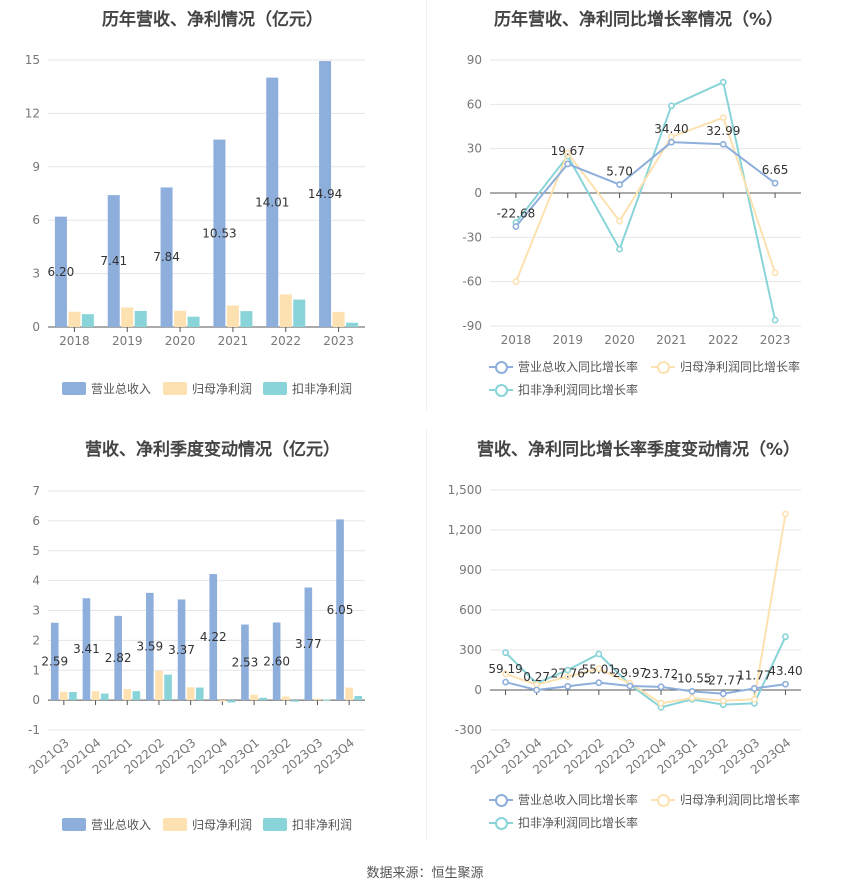 This screenshot has height=891, width=850. What do you see at coordinates (468, 730) in the screenshot?
I see `y-tick-label: -300` at bounding box center [468, 730].